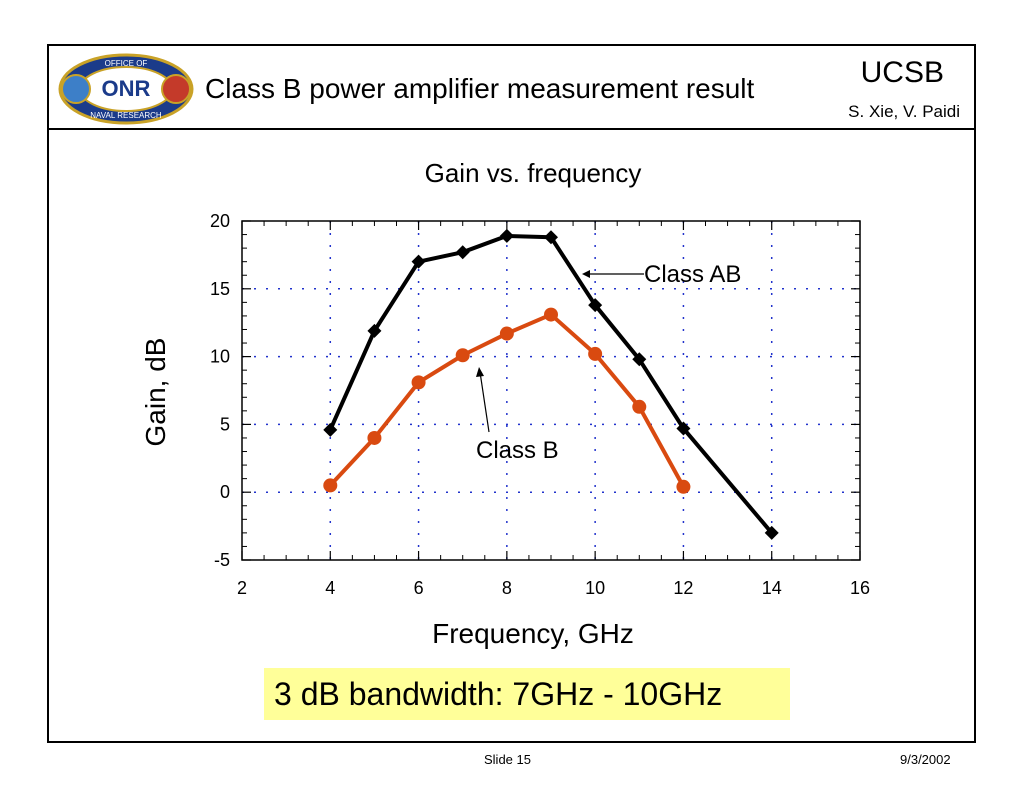  What do you see at coordinates (902, 72) in the screenshot?
I see `org-name: UCSB` at bounding box center [902, 72].